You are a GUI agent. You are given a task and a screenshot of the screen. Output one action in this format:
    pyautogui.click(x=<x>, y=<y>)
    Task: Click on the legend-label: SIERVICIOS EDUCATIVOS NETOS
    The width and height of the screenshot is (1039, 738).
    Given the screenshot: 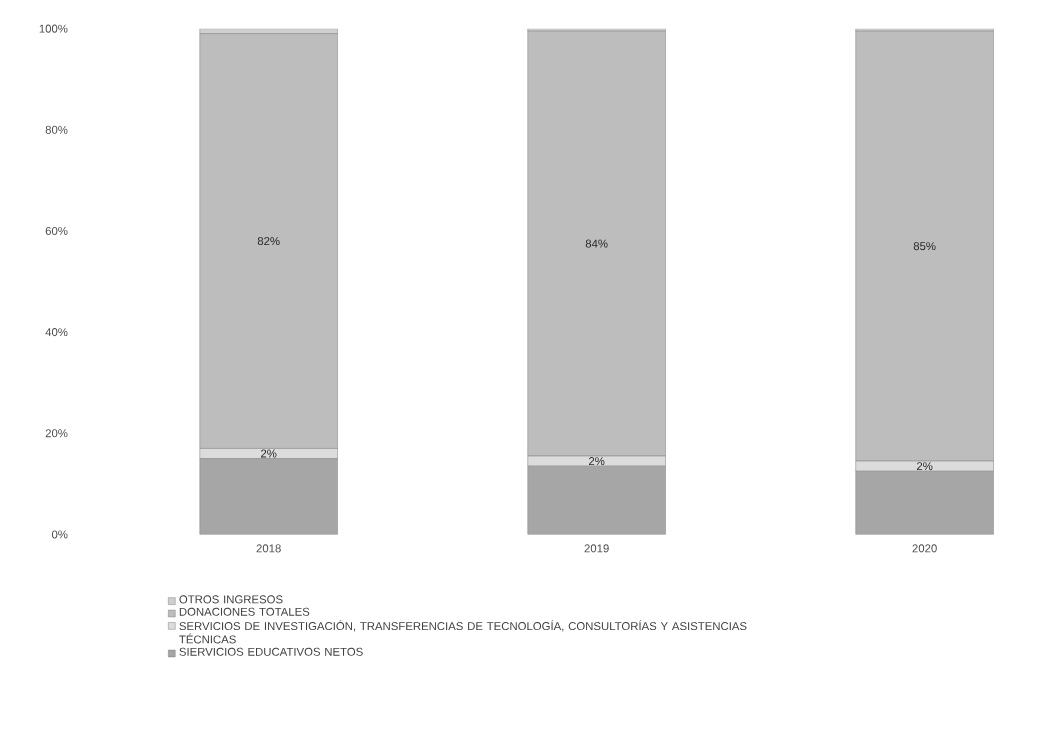 What is the action you would take?
    pyautogui.click(x=271, y=651)
    